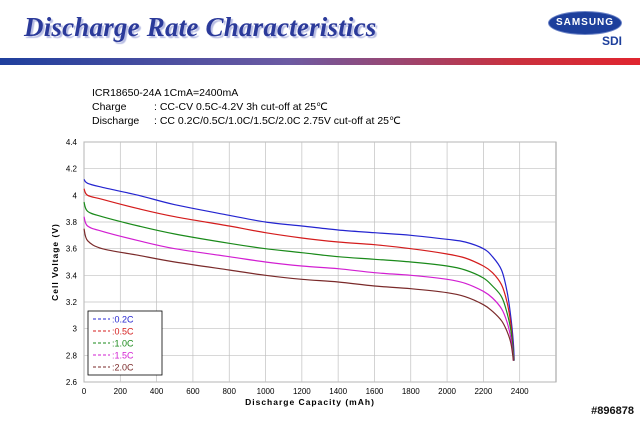 The height and width of the screenshot is (421, 640). Describe the element at coordinates (75, 195) in the screenshot. I see `y-tick-label: 4` at that location.